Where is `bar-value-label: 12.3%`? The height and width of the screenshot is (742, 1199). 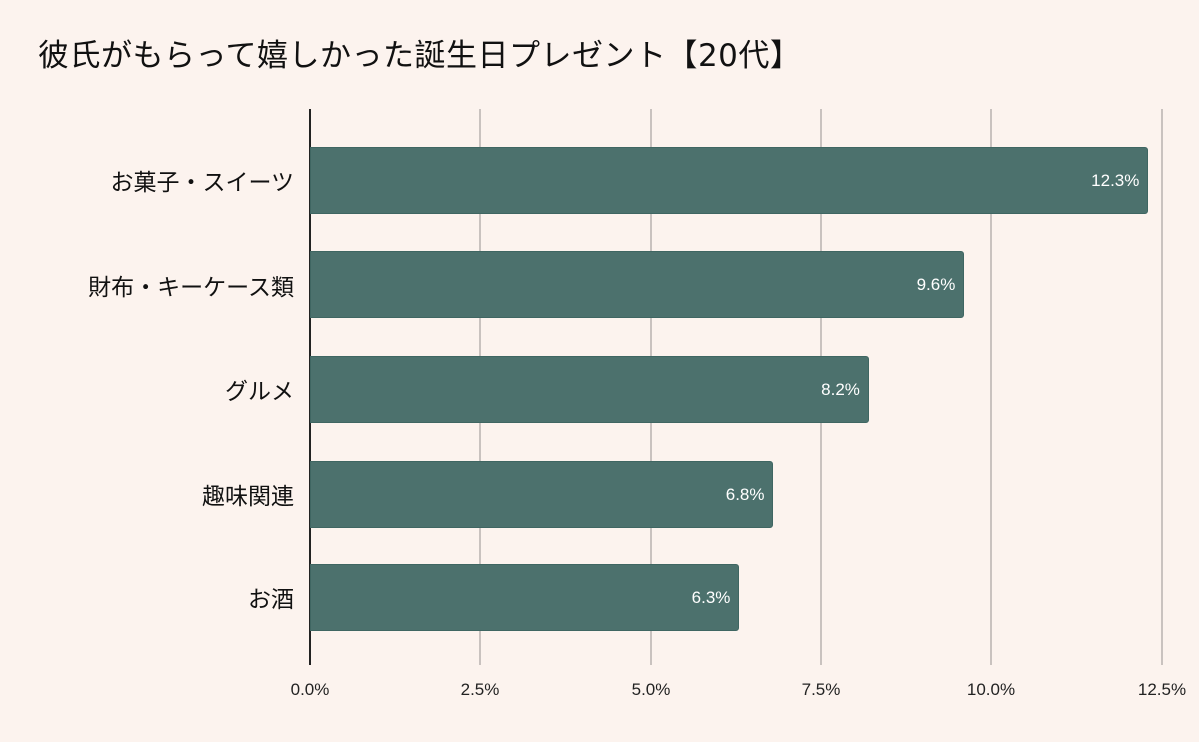
bar-value-label: 12.3% is located at coordinates (1115, 180).